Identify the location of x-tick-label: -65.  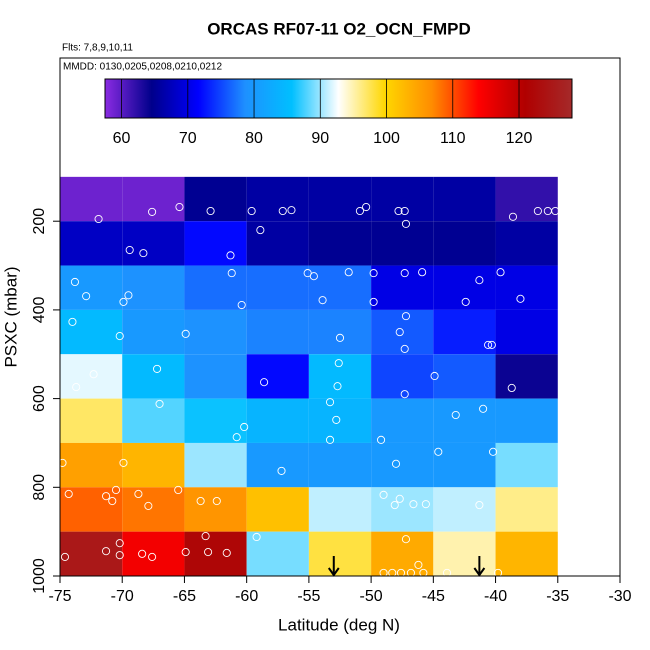
(184, 596).